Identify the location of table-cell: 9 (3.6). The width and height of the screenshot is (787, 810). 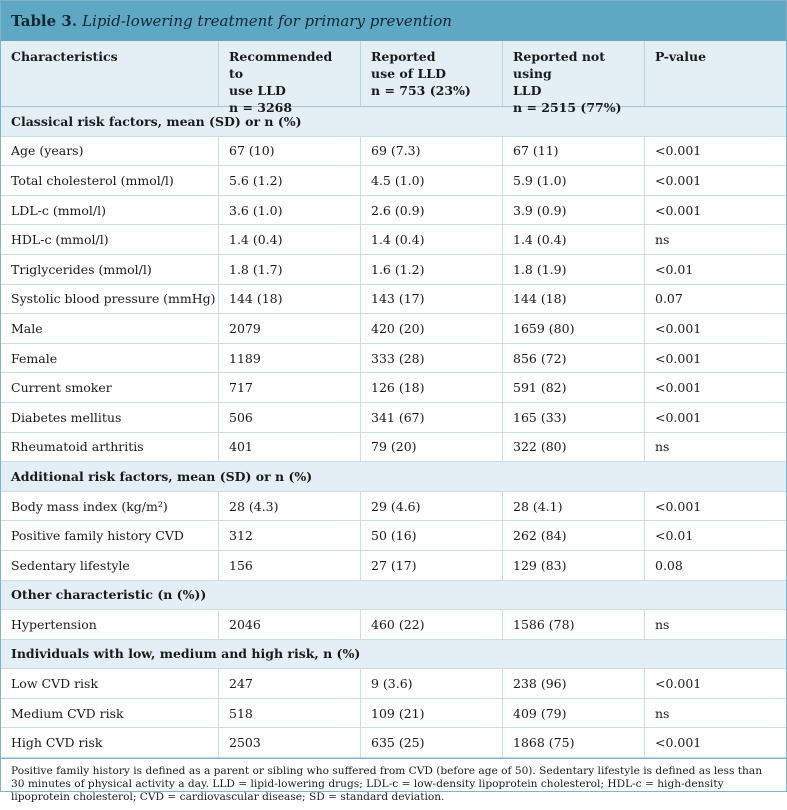
(431, 683).